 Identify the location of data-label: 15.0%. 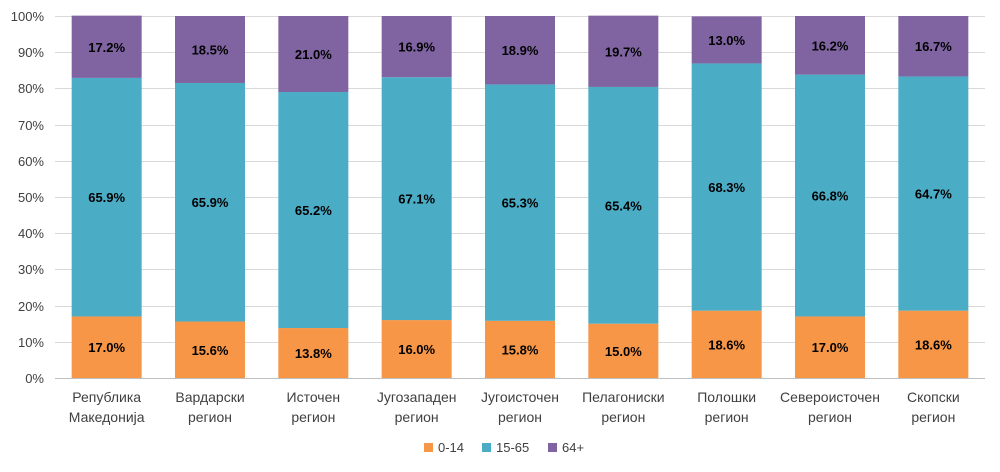
(623, 351).